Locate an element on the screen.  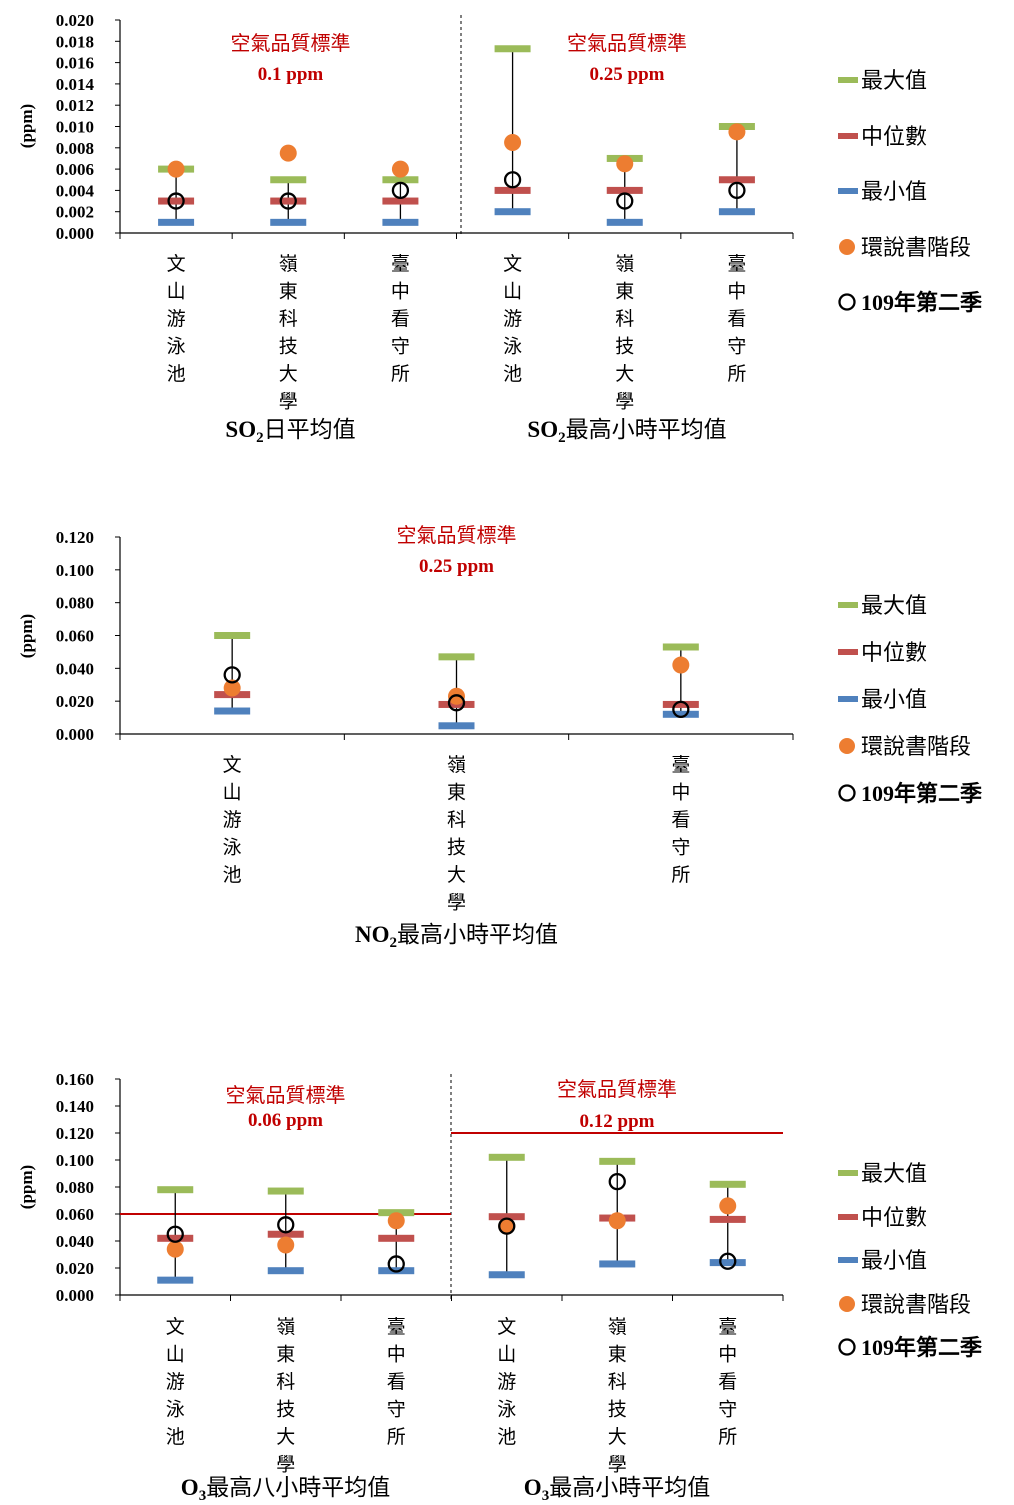
legend-q2-swatch is located at coordinates (847, 1347).